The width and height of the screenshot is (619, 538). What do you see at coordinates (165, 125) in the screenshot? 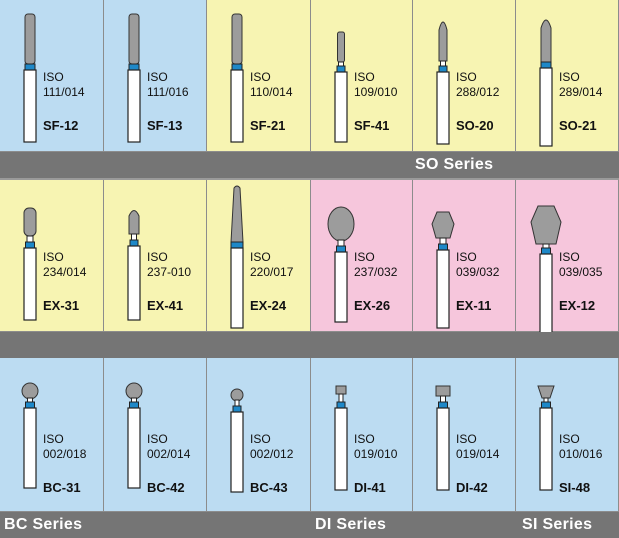
I see `bur-code: SF-13` at bounding box center [165, 125].